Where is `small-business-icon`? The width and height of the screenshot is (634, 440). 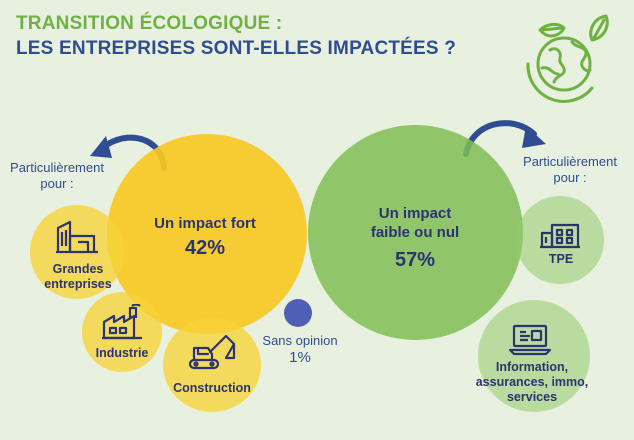
small-business-icon is located at coordinates (560, 236).